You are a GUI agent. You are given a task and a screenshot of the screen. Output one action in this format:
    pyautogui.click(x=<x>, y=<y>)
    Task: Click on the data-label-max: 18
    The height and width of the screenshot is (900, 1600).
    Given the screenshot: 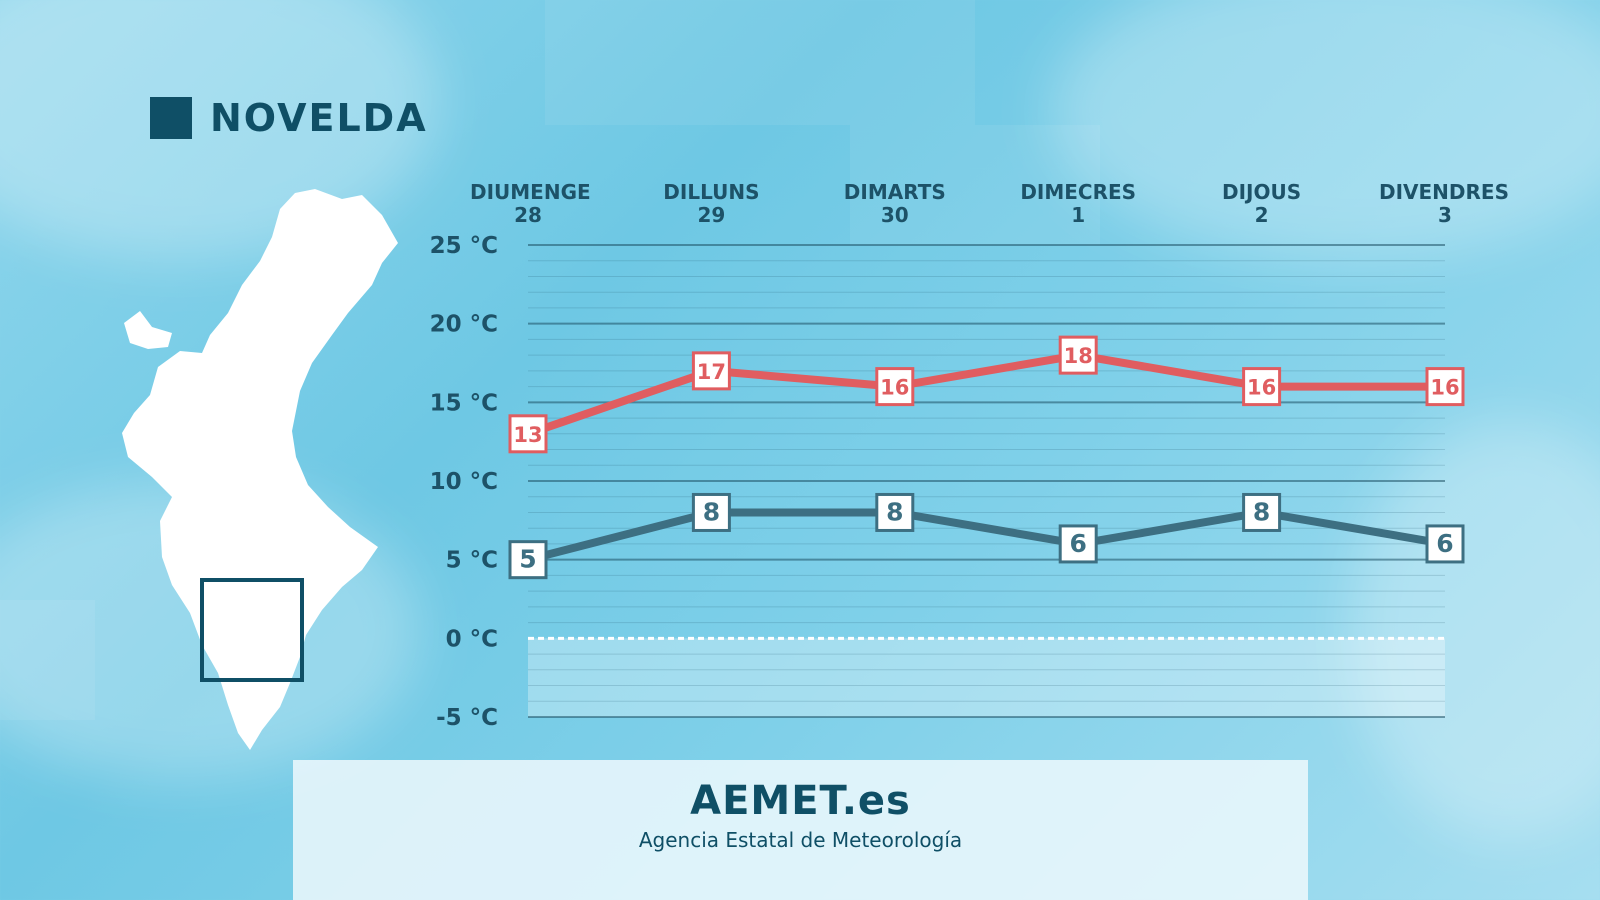 What is the action you would take?
    pyautogui.click(x=1078, y=356)
    